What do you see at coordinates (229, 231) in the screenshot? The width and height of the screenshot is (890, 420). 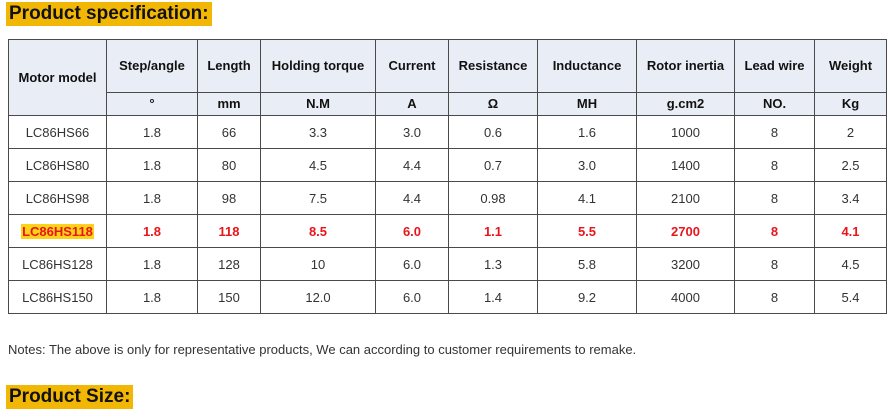 I see `cell-length: 118` at bounding box center [229, 231].